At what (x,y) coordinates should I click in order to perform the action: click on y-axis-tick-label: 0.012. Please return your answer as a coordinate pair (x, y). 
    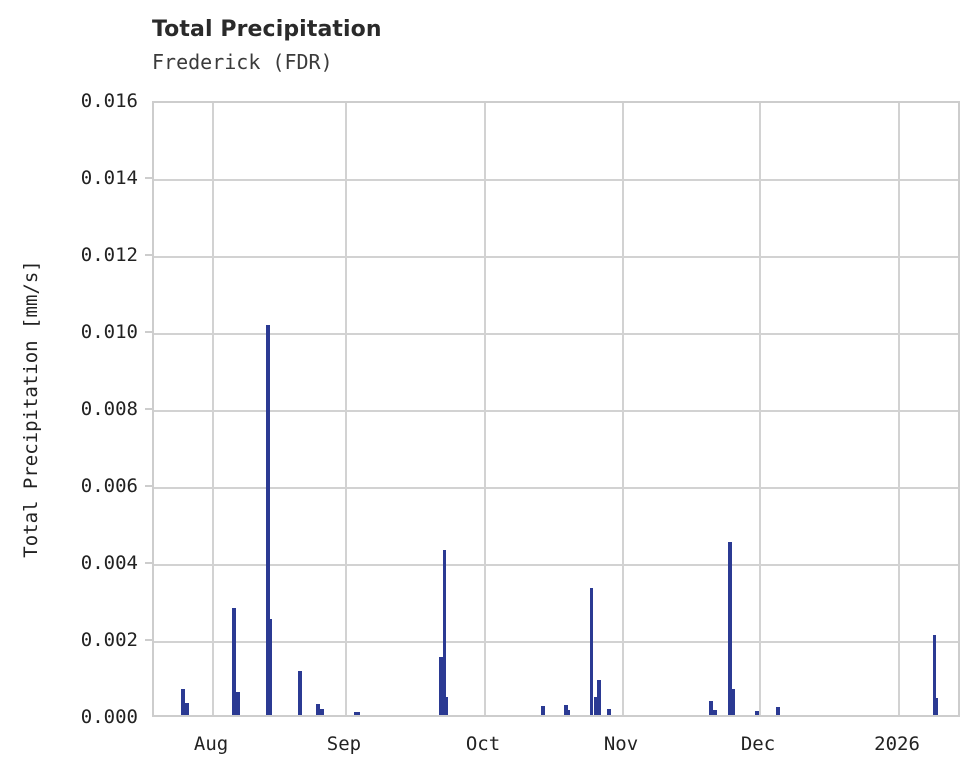
    Looking at the image, I should click on (109, 255).